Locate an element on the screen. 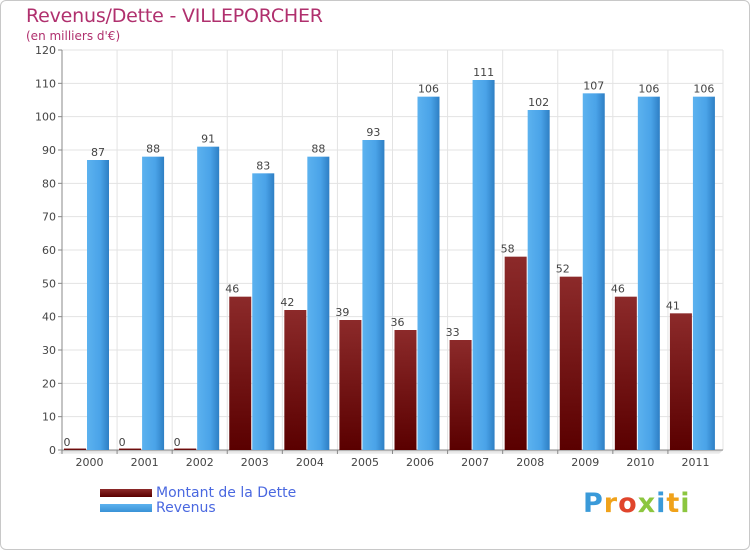 The height and width of the screenshot is (550, 750). y-tick-label: 40 is located at coordinates (49, 317).